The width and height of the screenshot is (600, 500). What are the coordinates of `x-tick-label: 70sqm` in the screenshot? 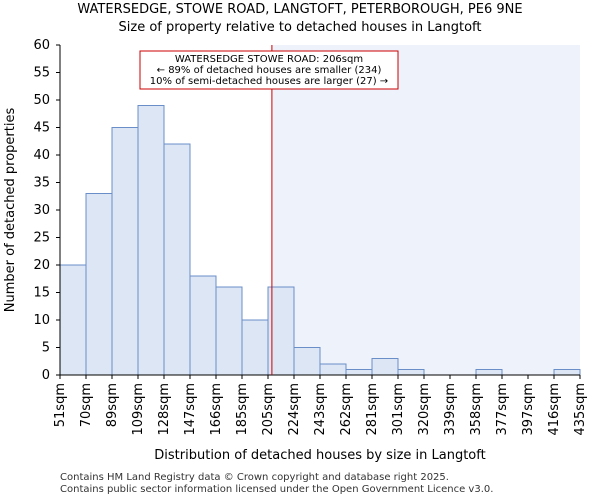 It's located at (86, 405).